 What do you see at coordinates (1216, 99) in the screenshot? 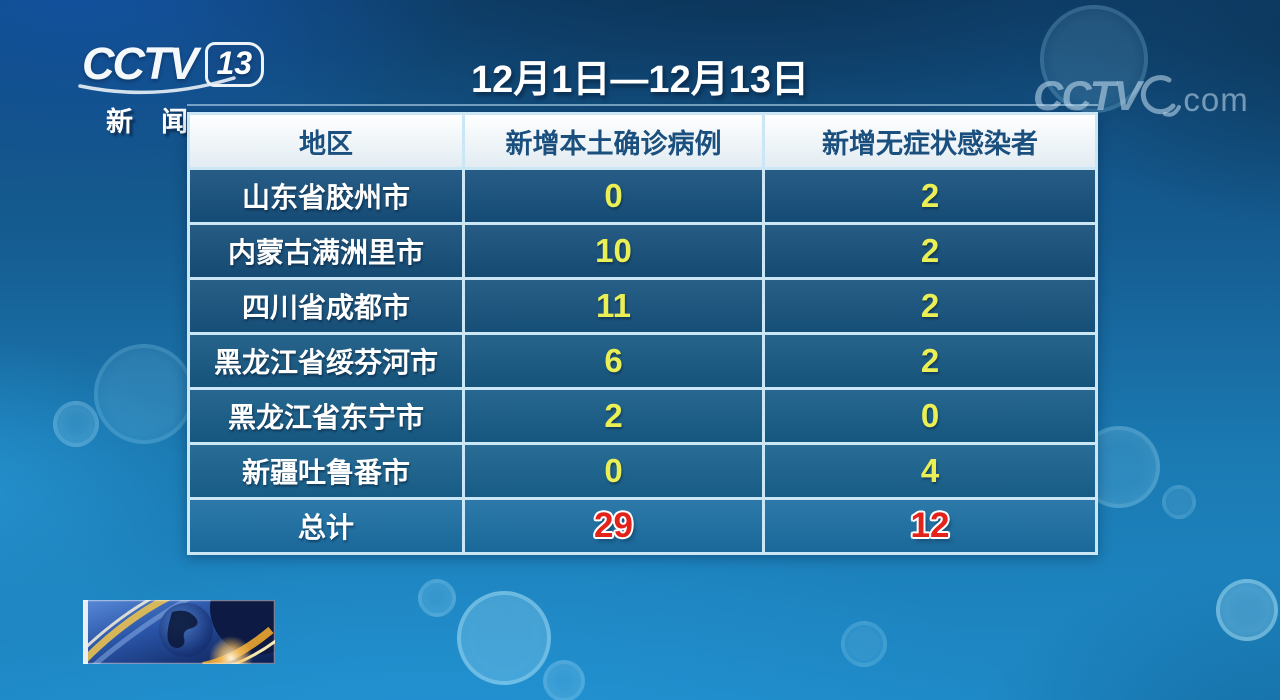
I see `watermark-suffix-text: com` at bounding box center [1216, 99].